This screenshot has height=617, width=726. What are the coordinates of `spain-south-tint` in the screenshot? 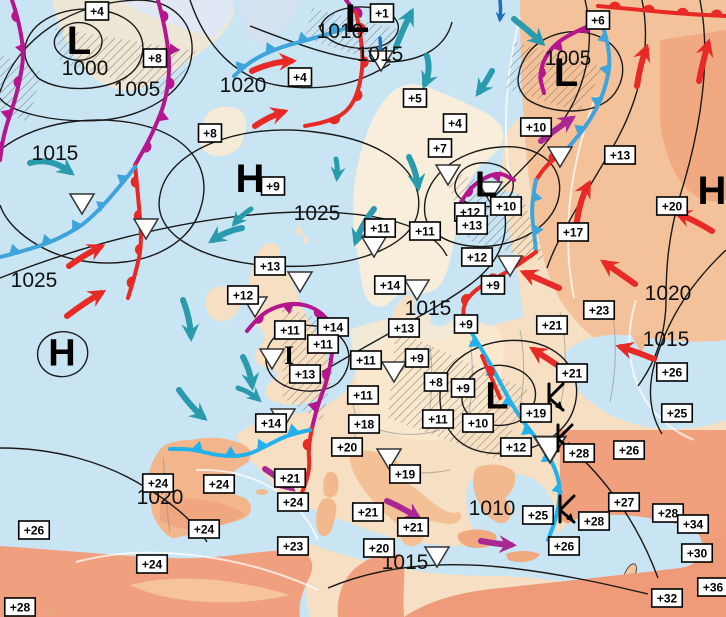 It's located at (202, 514).